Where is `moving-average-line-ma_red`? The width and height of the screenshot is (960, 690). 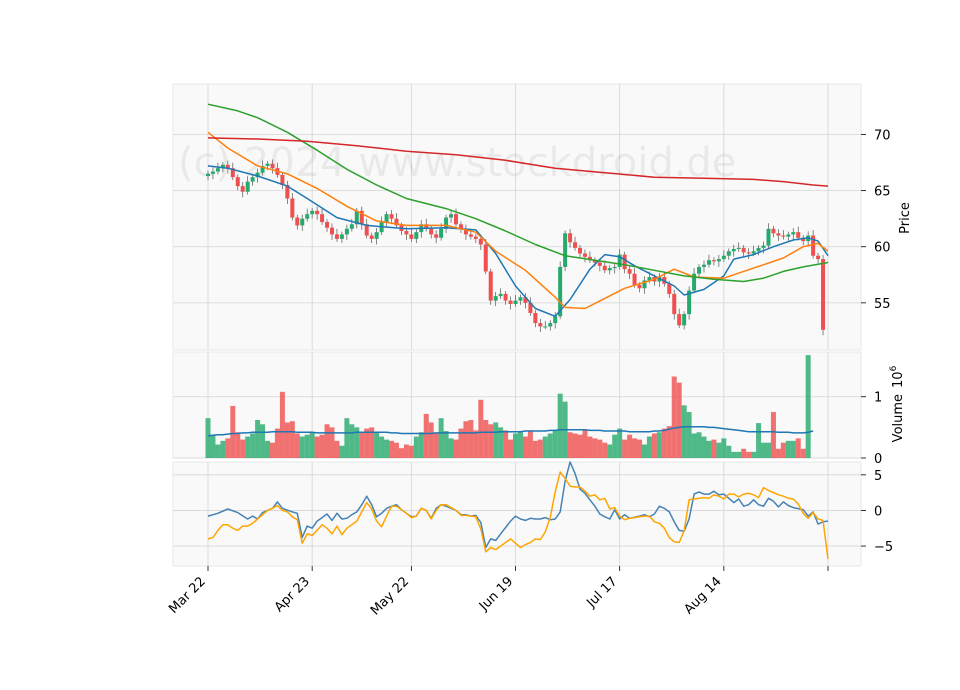 moving-average-line-ma_red is located at coordinates (518, 162).